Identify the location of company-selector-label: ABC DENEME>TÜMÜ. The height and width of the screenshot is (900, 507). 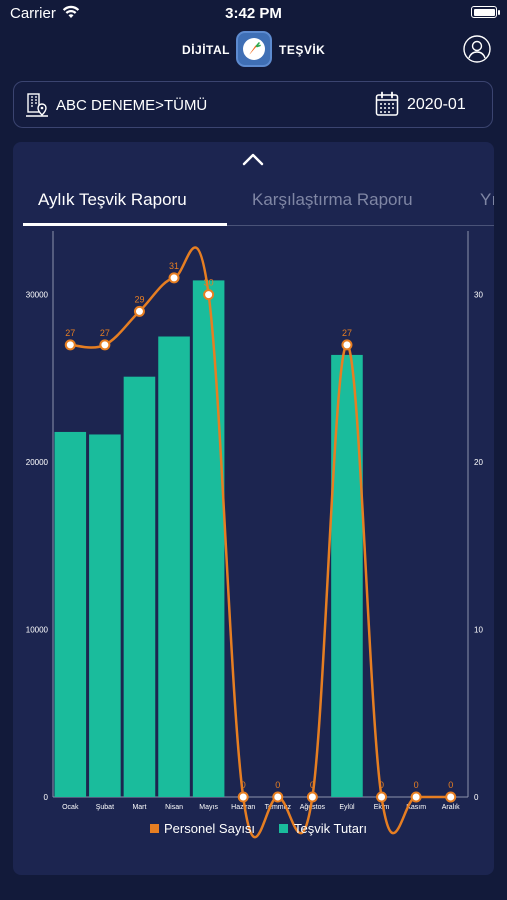
(132, 105).